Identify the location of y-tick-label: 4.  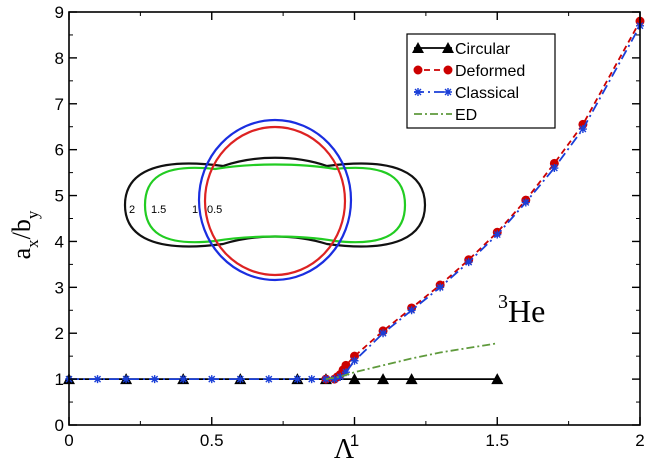
(59, 241).